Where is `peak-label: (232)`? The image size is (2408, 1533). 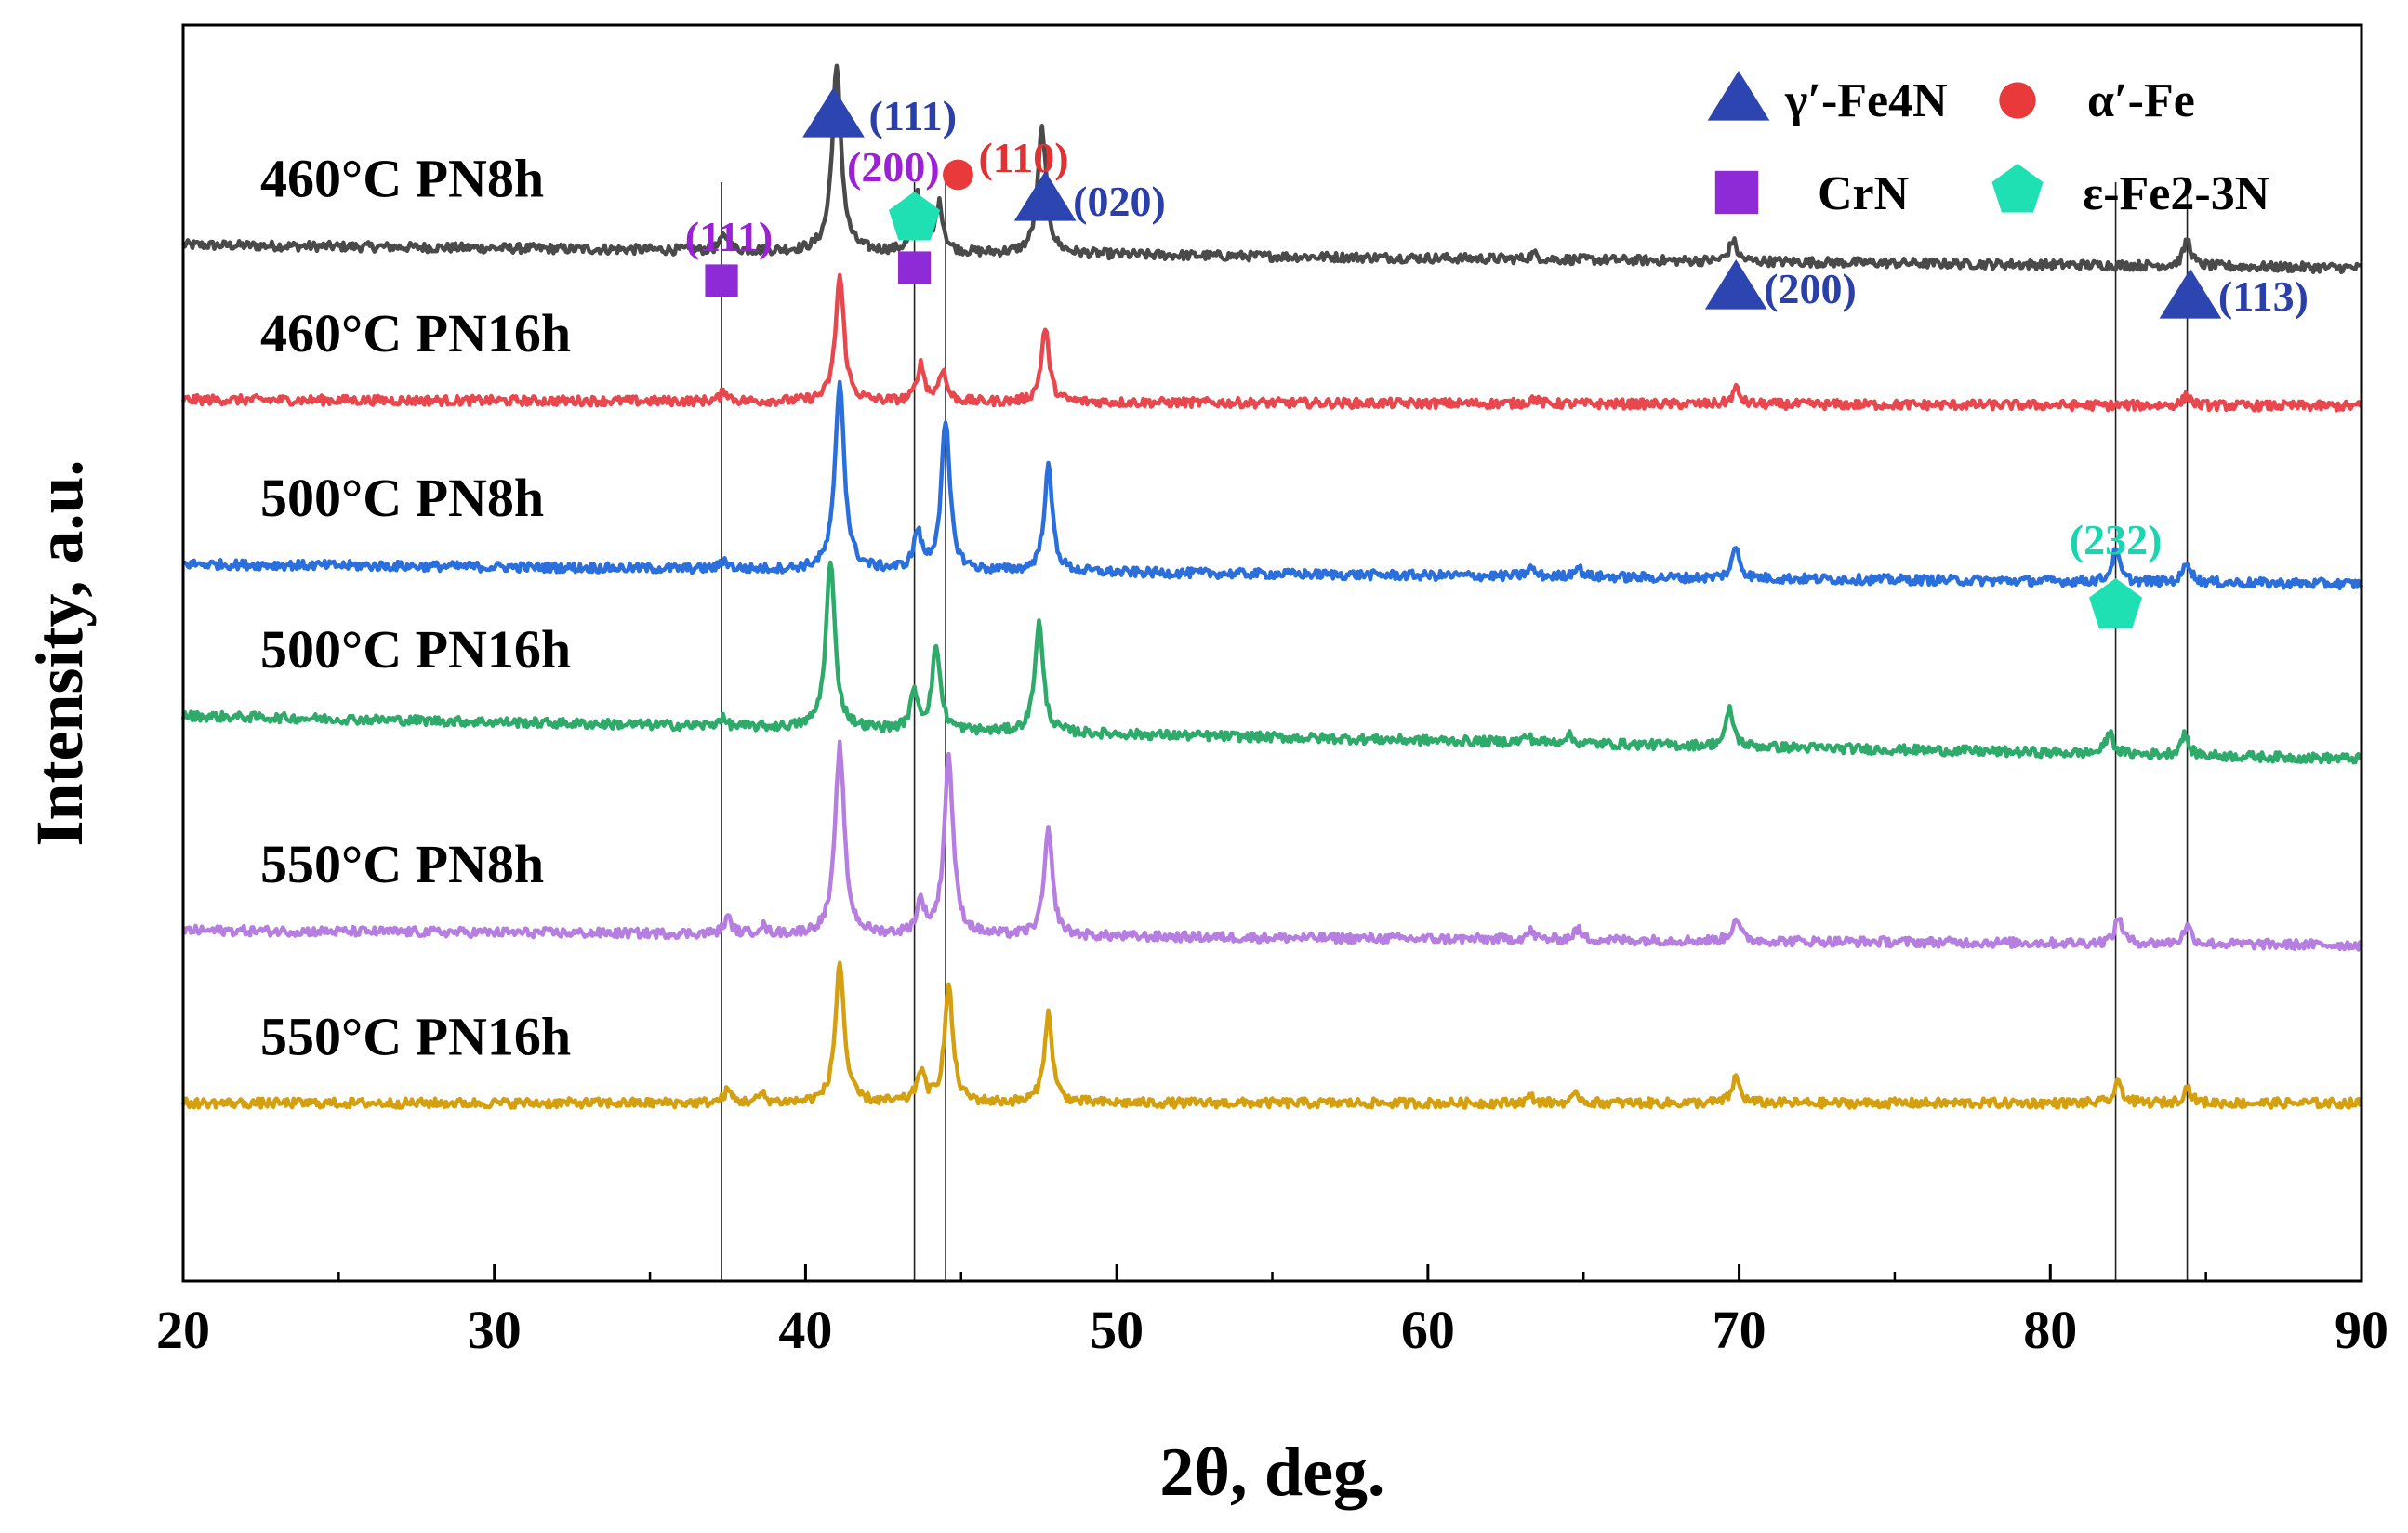
peak-label: (232) is located at coordinates (2116, 539).